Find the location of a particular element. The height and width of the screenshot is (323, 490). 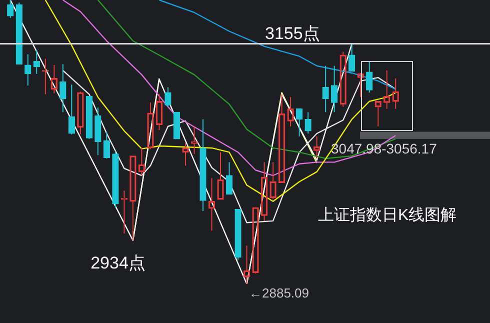

text: ←2885.09 is located at coordinates (279, 293).